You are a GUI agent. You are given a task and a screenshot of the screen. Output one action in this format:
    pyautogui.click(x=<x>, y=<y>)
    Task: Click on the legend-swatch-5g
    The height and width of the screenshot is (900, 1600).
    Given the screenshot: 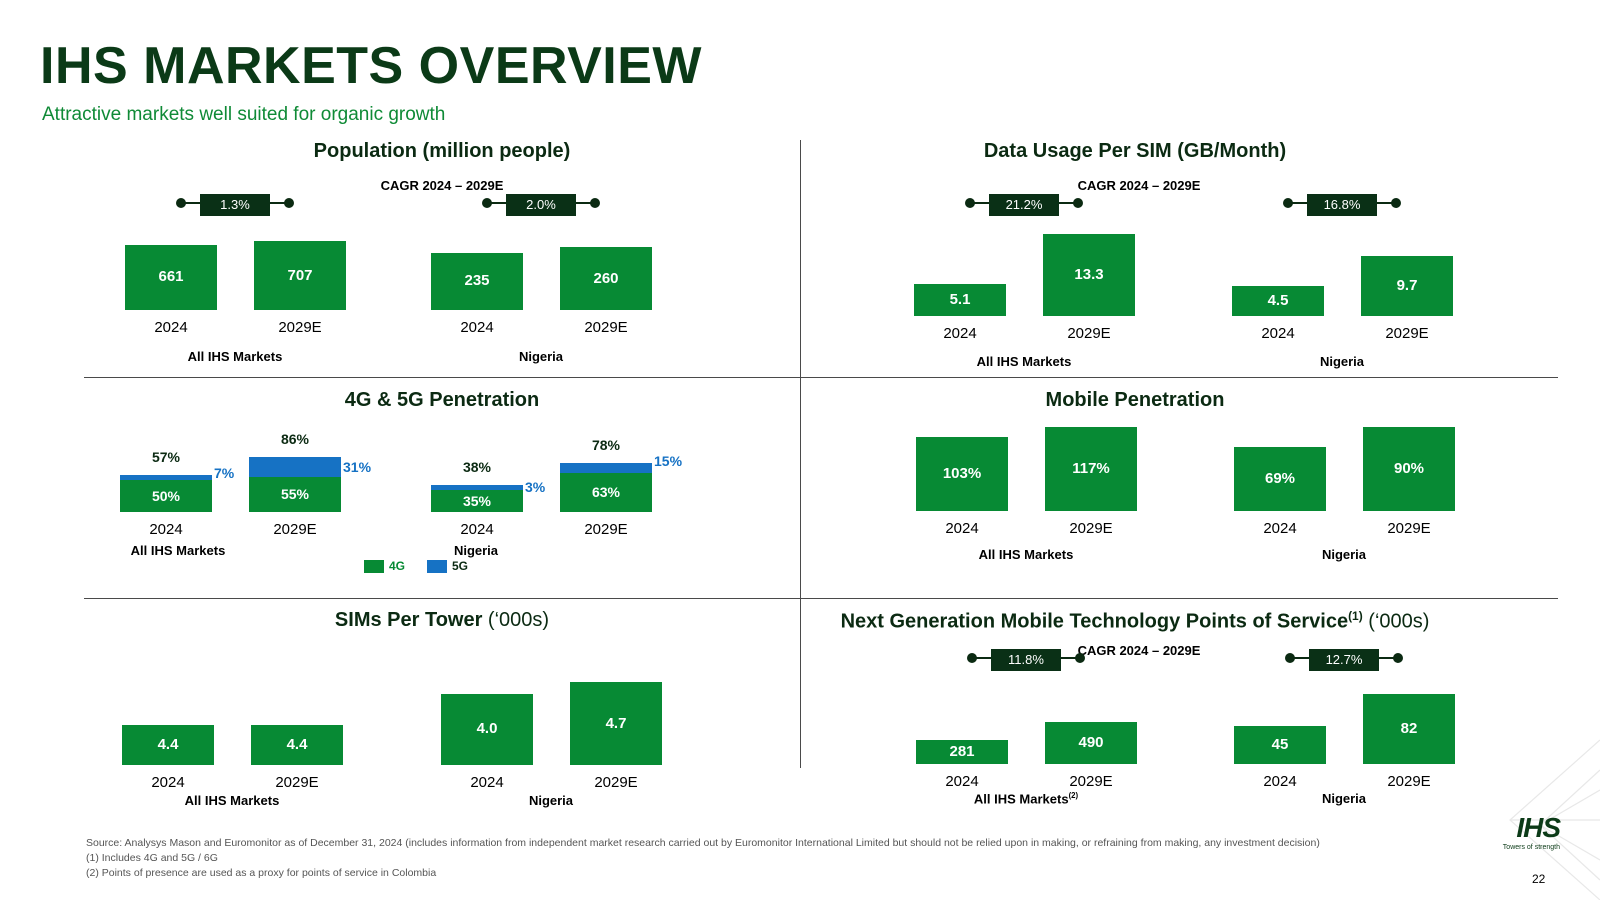 What is the action you would take?
    pyautogui.click(x=437, y=566)
    